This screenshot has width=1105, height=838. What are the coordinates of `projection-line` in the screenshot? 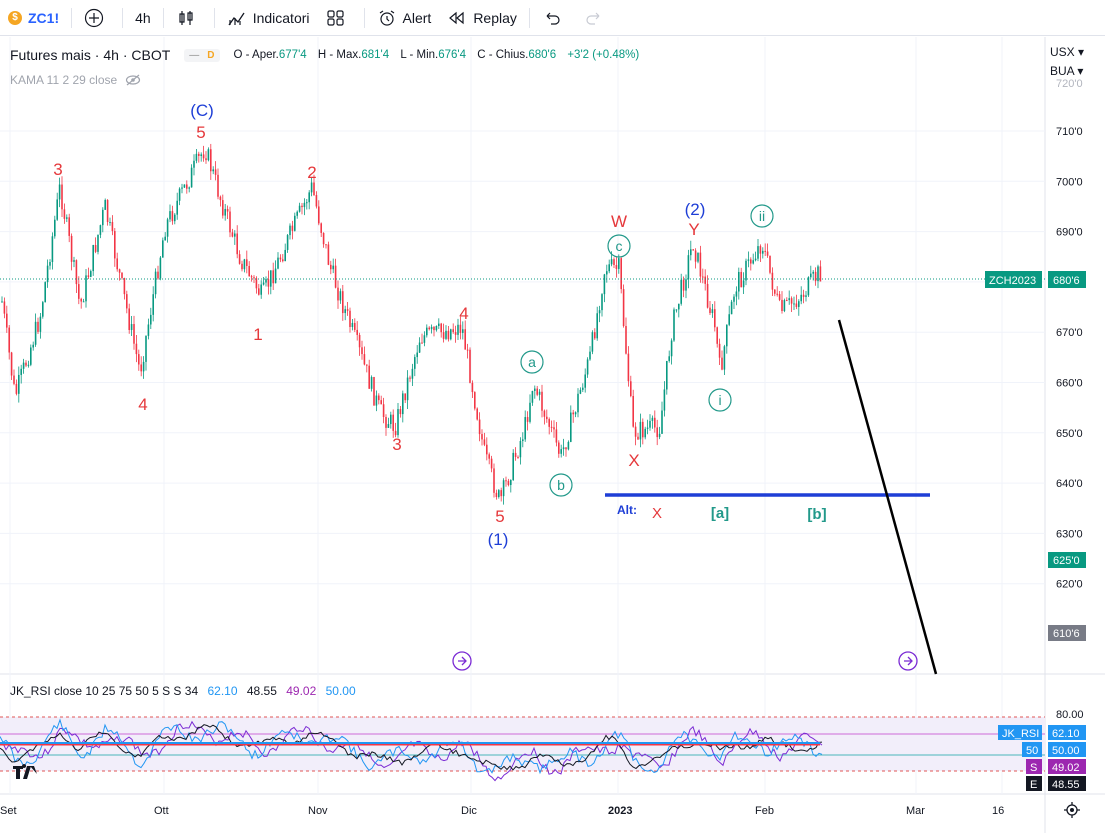 It's located at (887, 497).